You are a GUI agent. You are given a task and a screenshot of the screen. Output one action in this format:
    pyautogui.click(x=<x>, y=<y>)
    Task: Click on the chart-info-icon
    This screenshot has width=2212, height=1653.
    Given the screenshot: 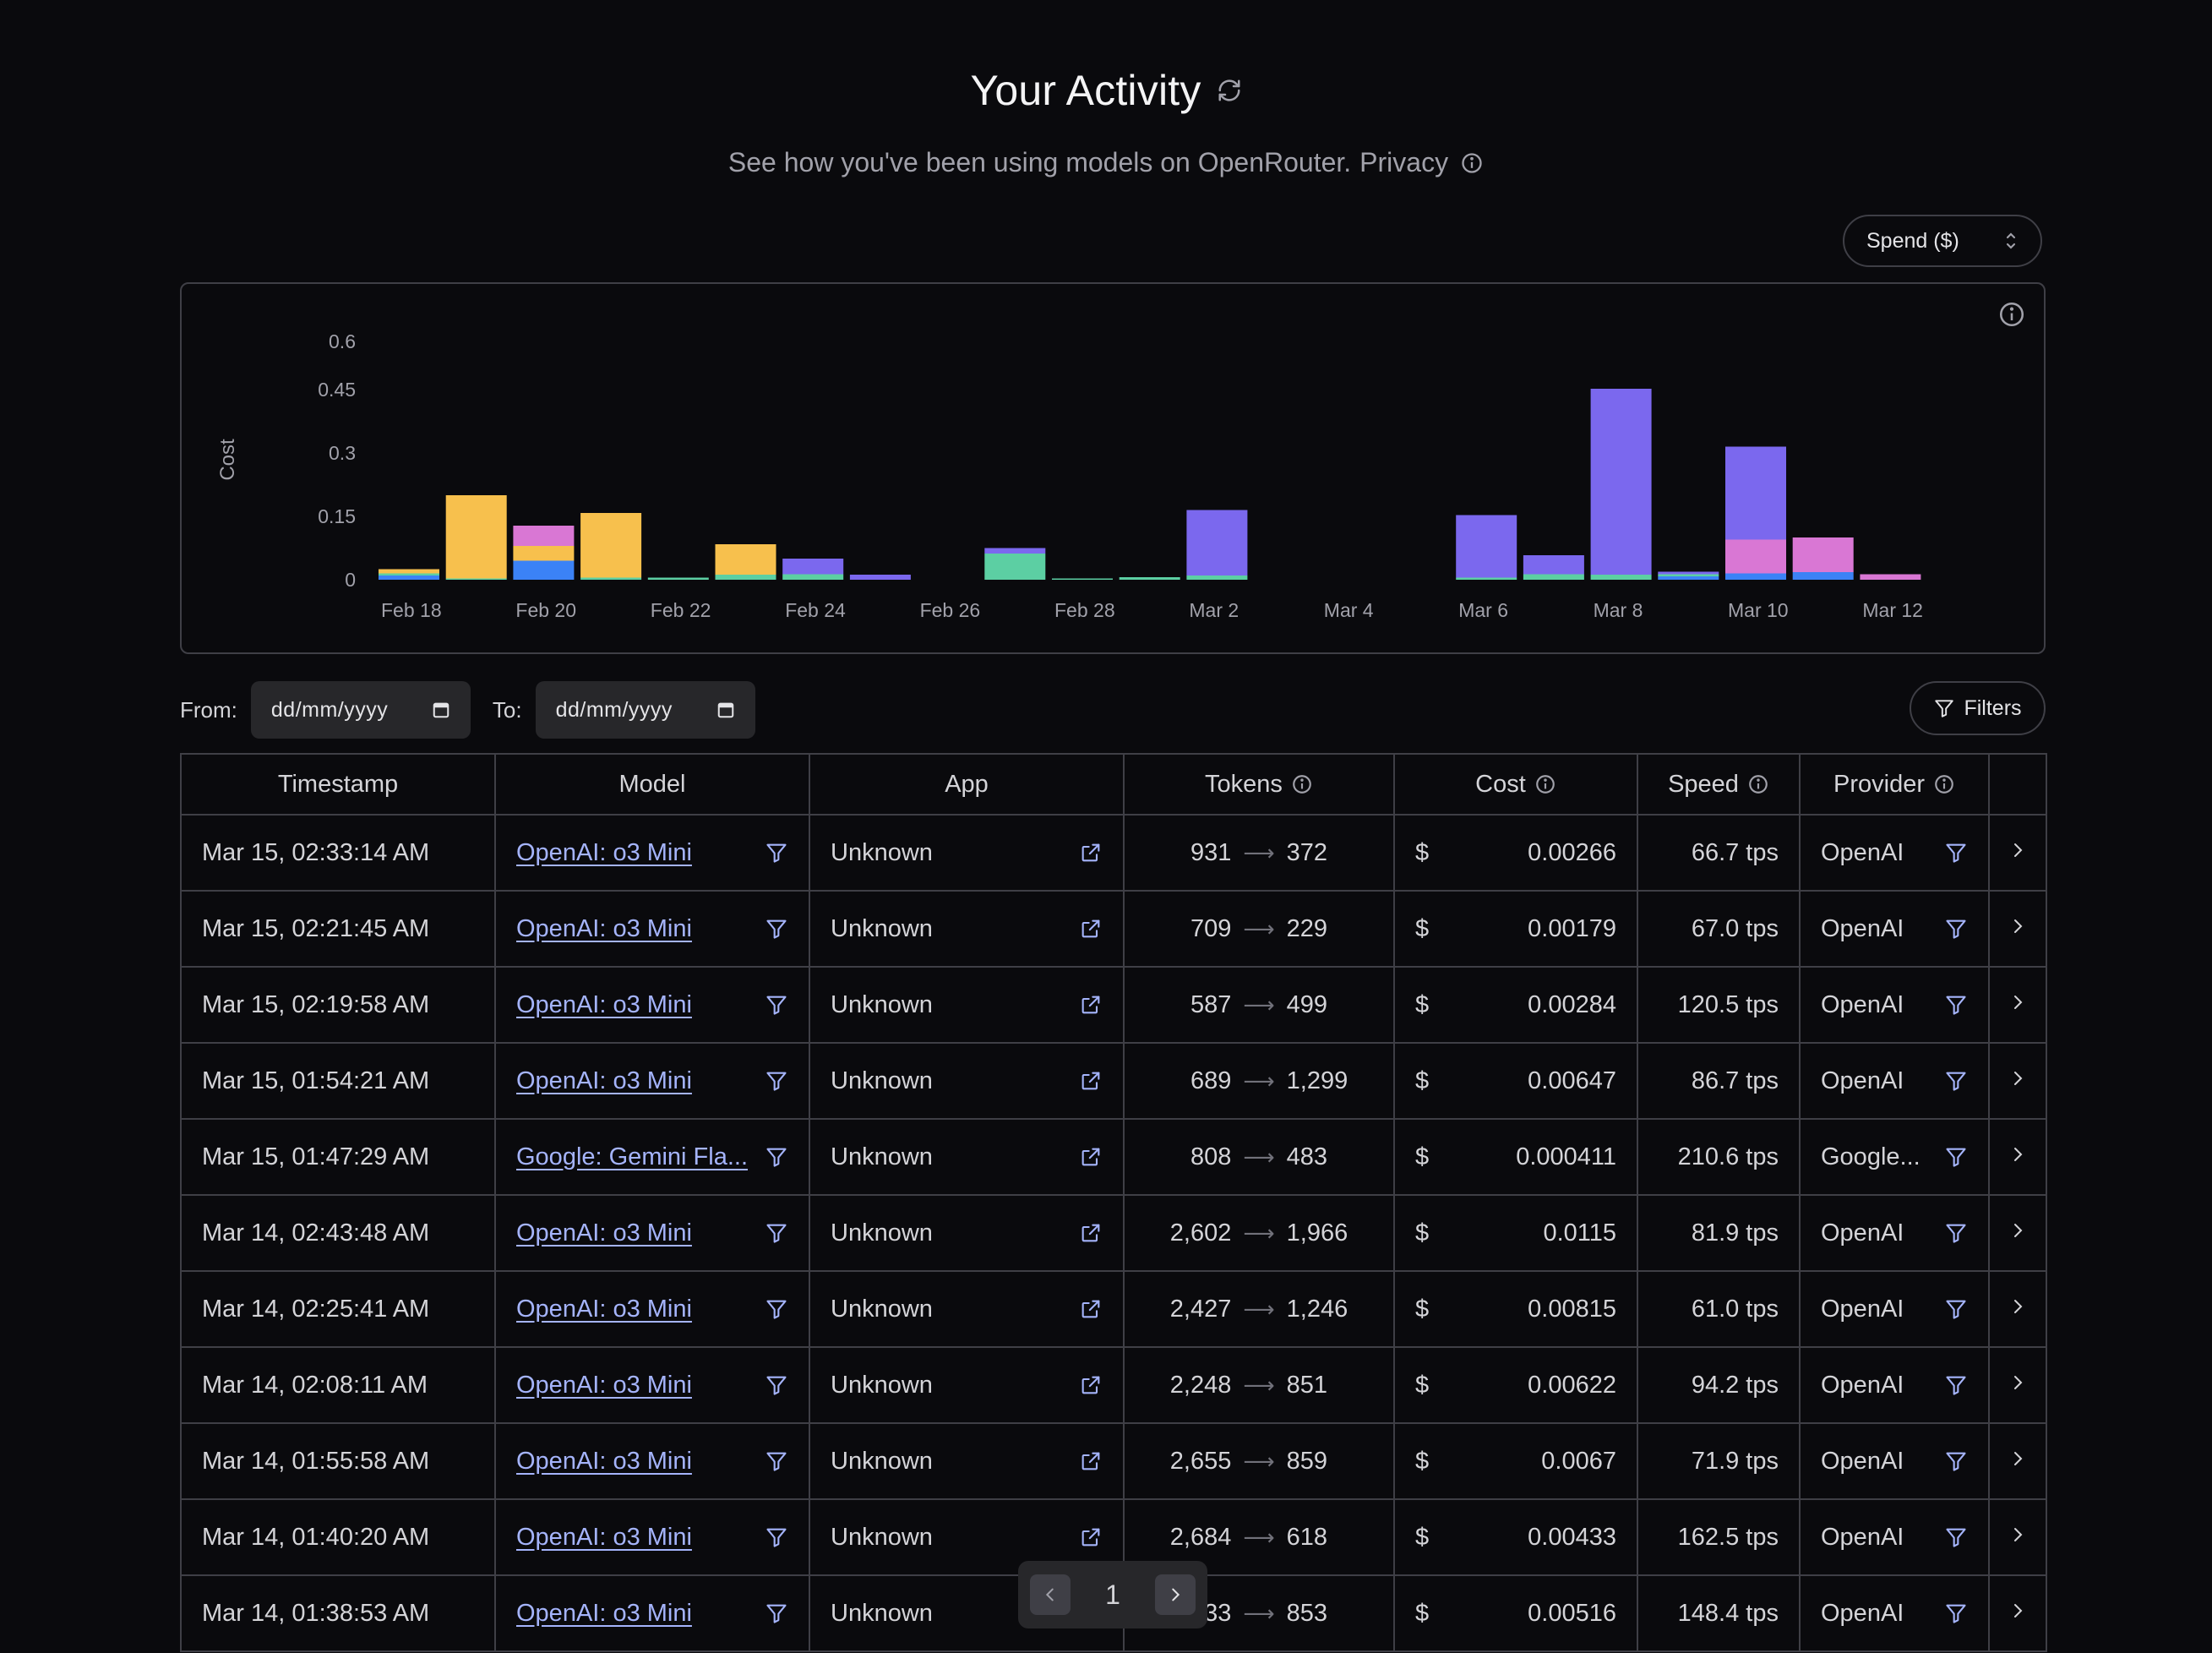 What is the action you would take?
    pyautogui.click(x=2012, y=314)
    